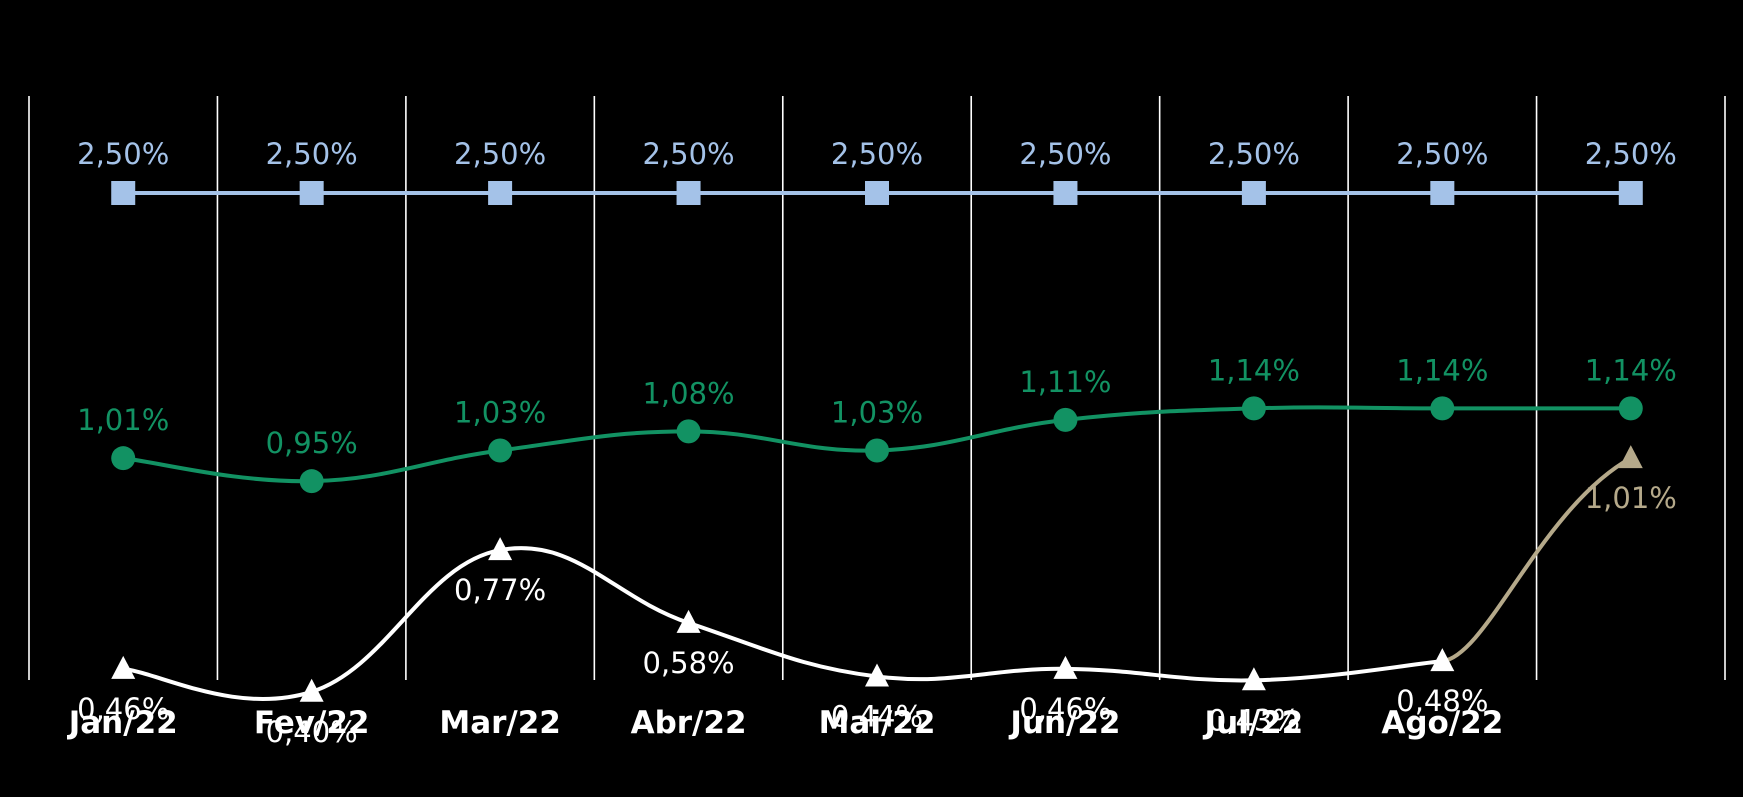 The height and width of the screenshot is (797, 1743). Describe the element at coordinates (782, 623) in the screenshot. I see `series-line-s3` at that location.